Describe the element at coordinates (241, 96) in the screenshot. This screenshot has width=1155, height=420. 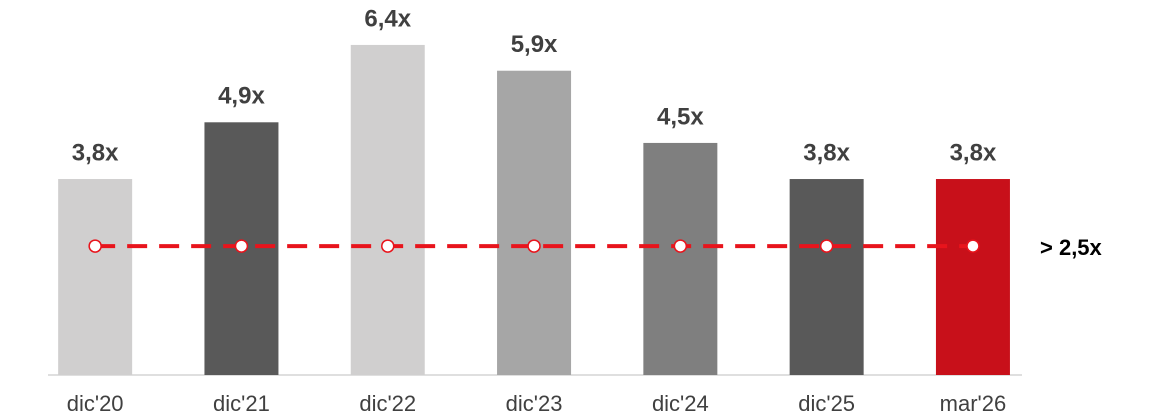
I see `value-label: 4,9x` at that location.